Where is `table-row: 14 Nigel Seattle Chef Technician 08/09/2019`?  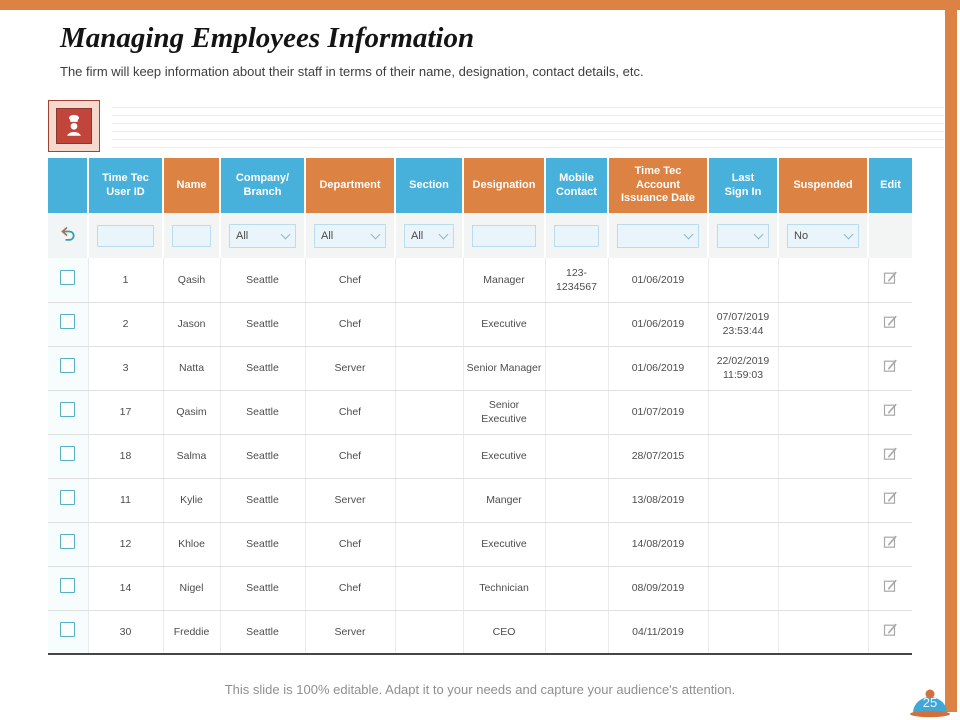
table-row: 14 Nigel Seattle Chef Technician 08/09/2019 is located at coordinates (480, 588).